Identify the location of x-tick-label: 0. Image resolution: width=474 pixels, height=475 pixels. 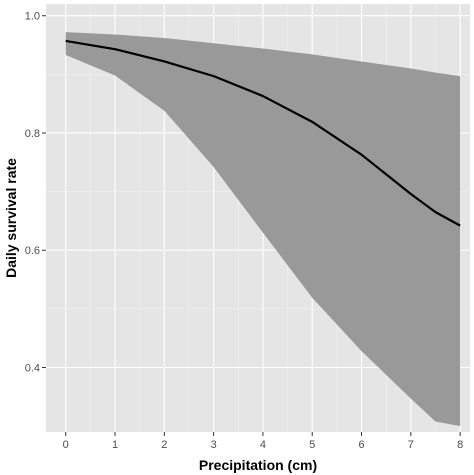
(66, 445).